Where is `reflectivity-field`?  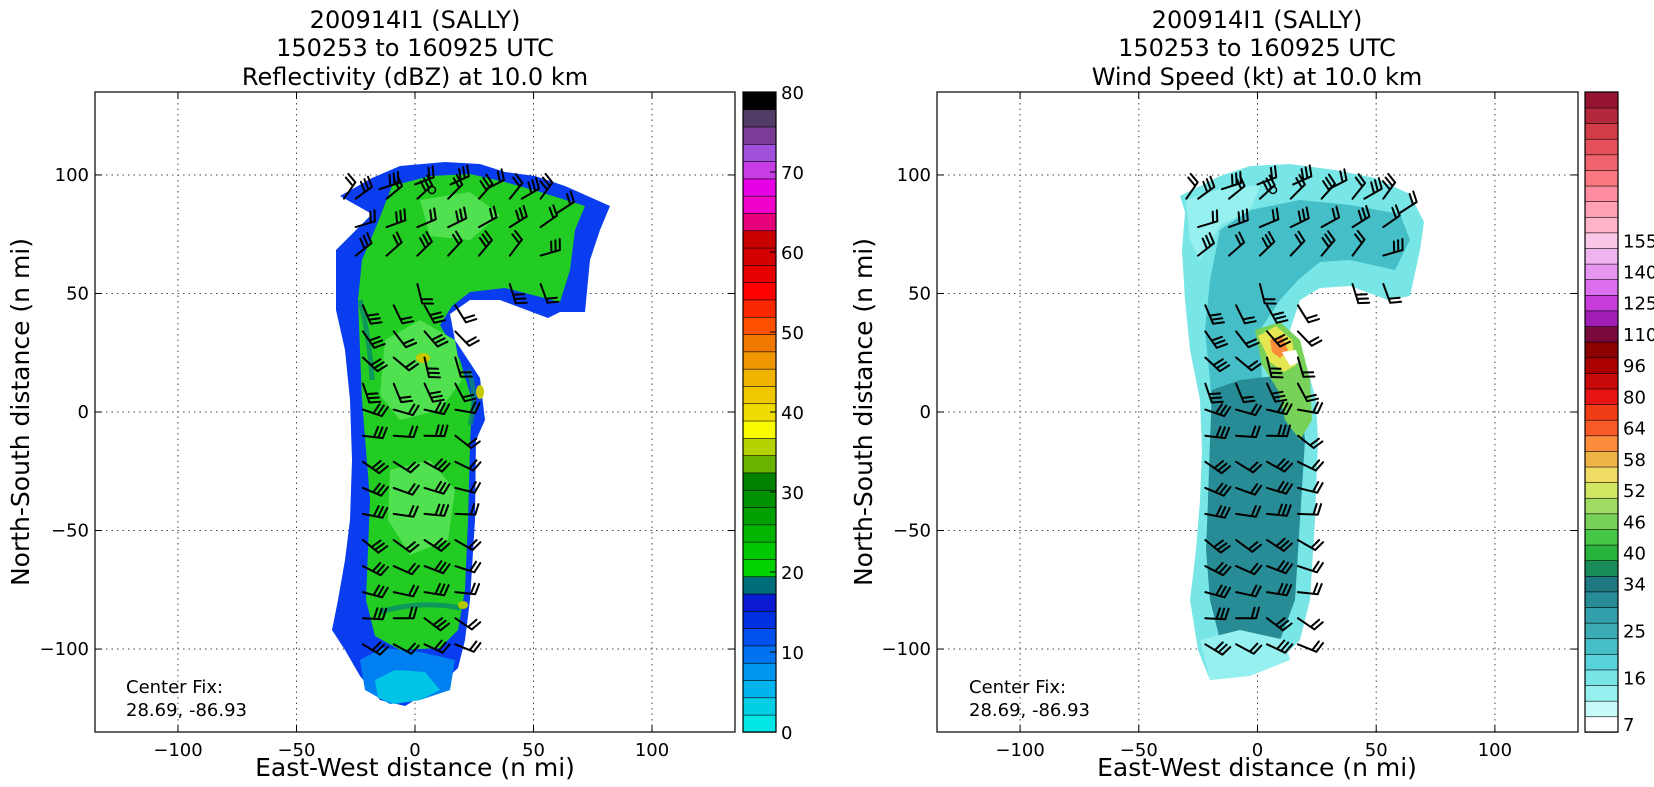 reflectivity-field is located at coordinates (471, 434).